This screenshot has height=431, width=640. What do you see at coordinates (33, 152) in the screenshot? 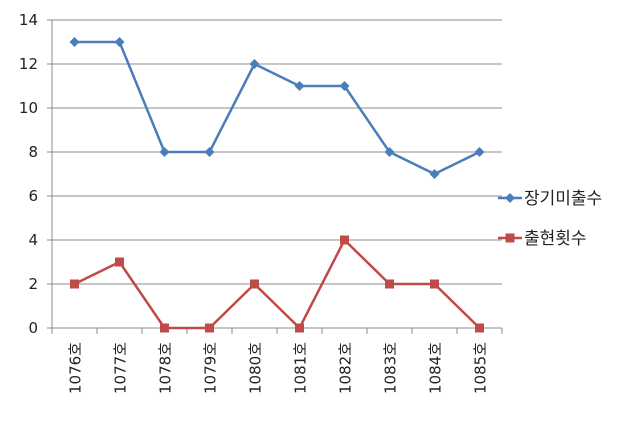
I see `y-tick-label: 8` at bounding box center [33, 152].